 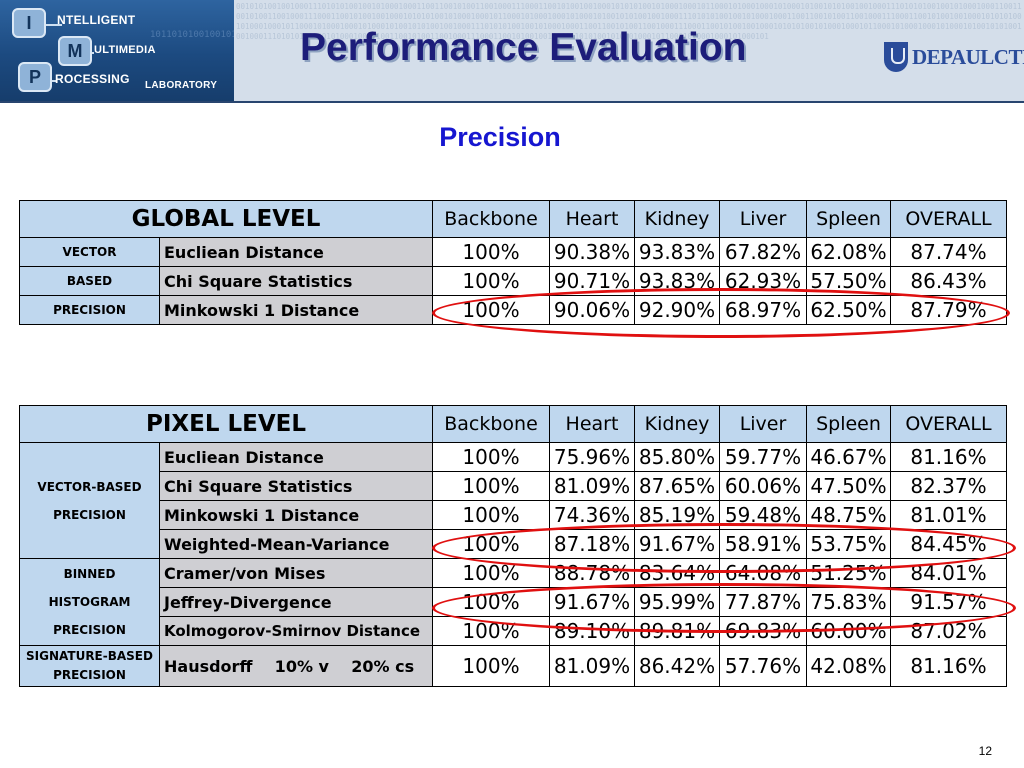 What do you see at coordinates (29, 23) in the screenshot?
I see `logo-letter-i: I` at bounding box center [29, 23].